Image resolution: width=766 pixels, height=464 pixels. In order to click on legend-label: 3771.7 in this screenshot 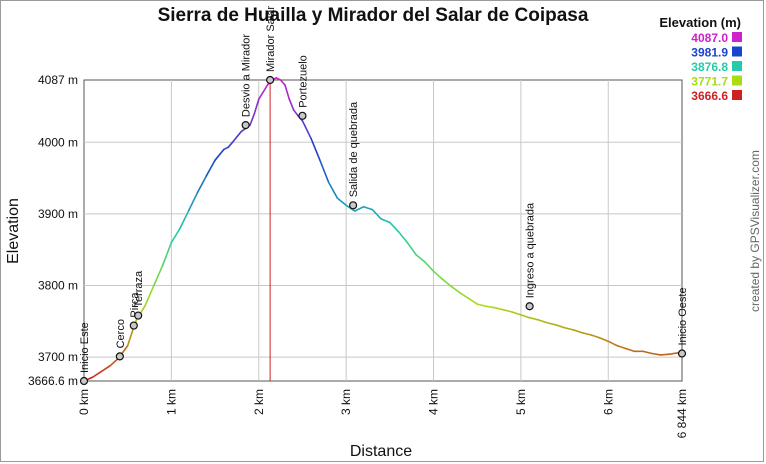, I will do `click(709, 82)`.